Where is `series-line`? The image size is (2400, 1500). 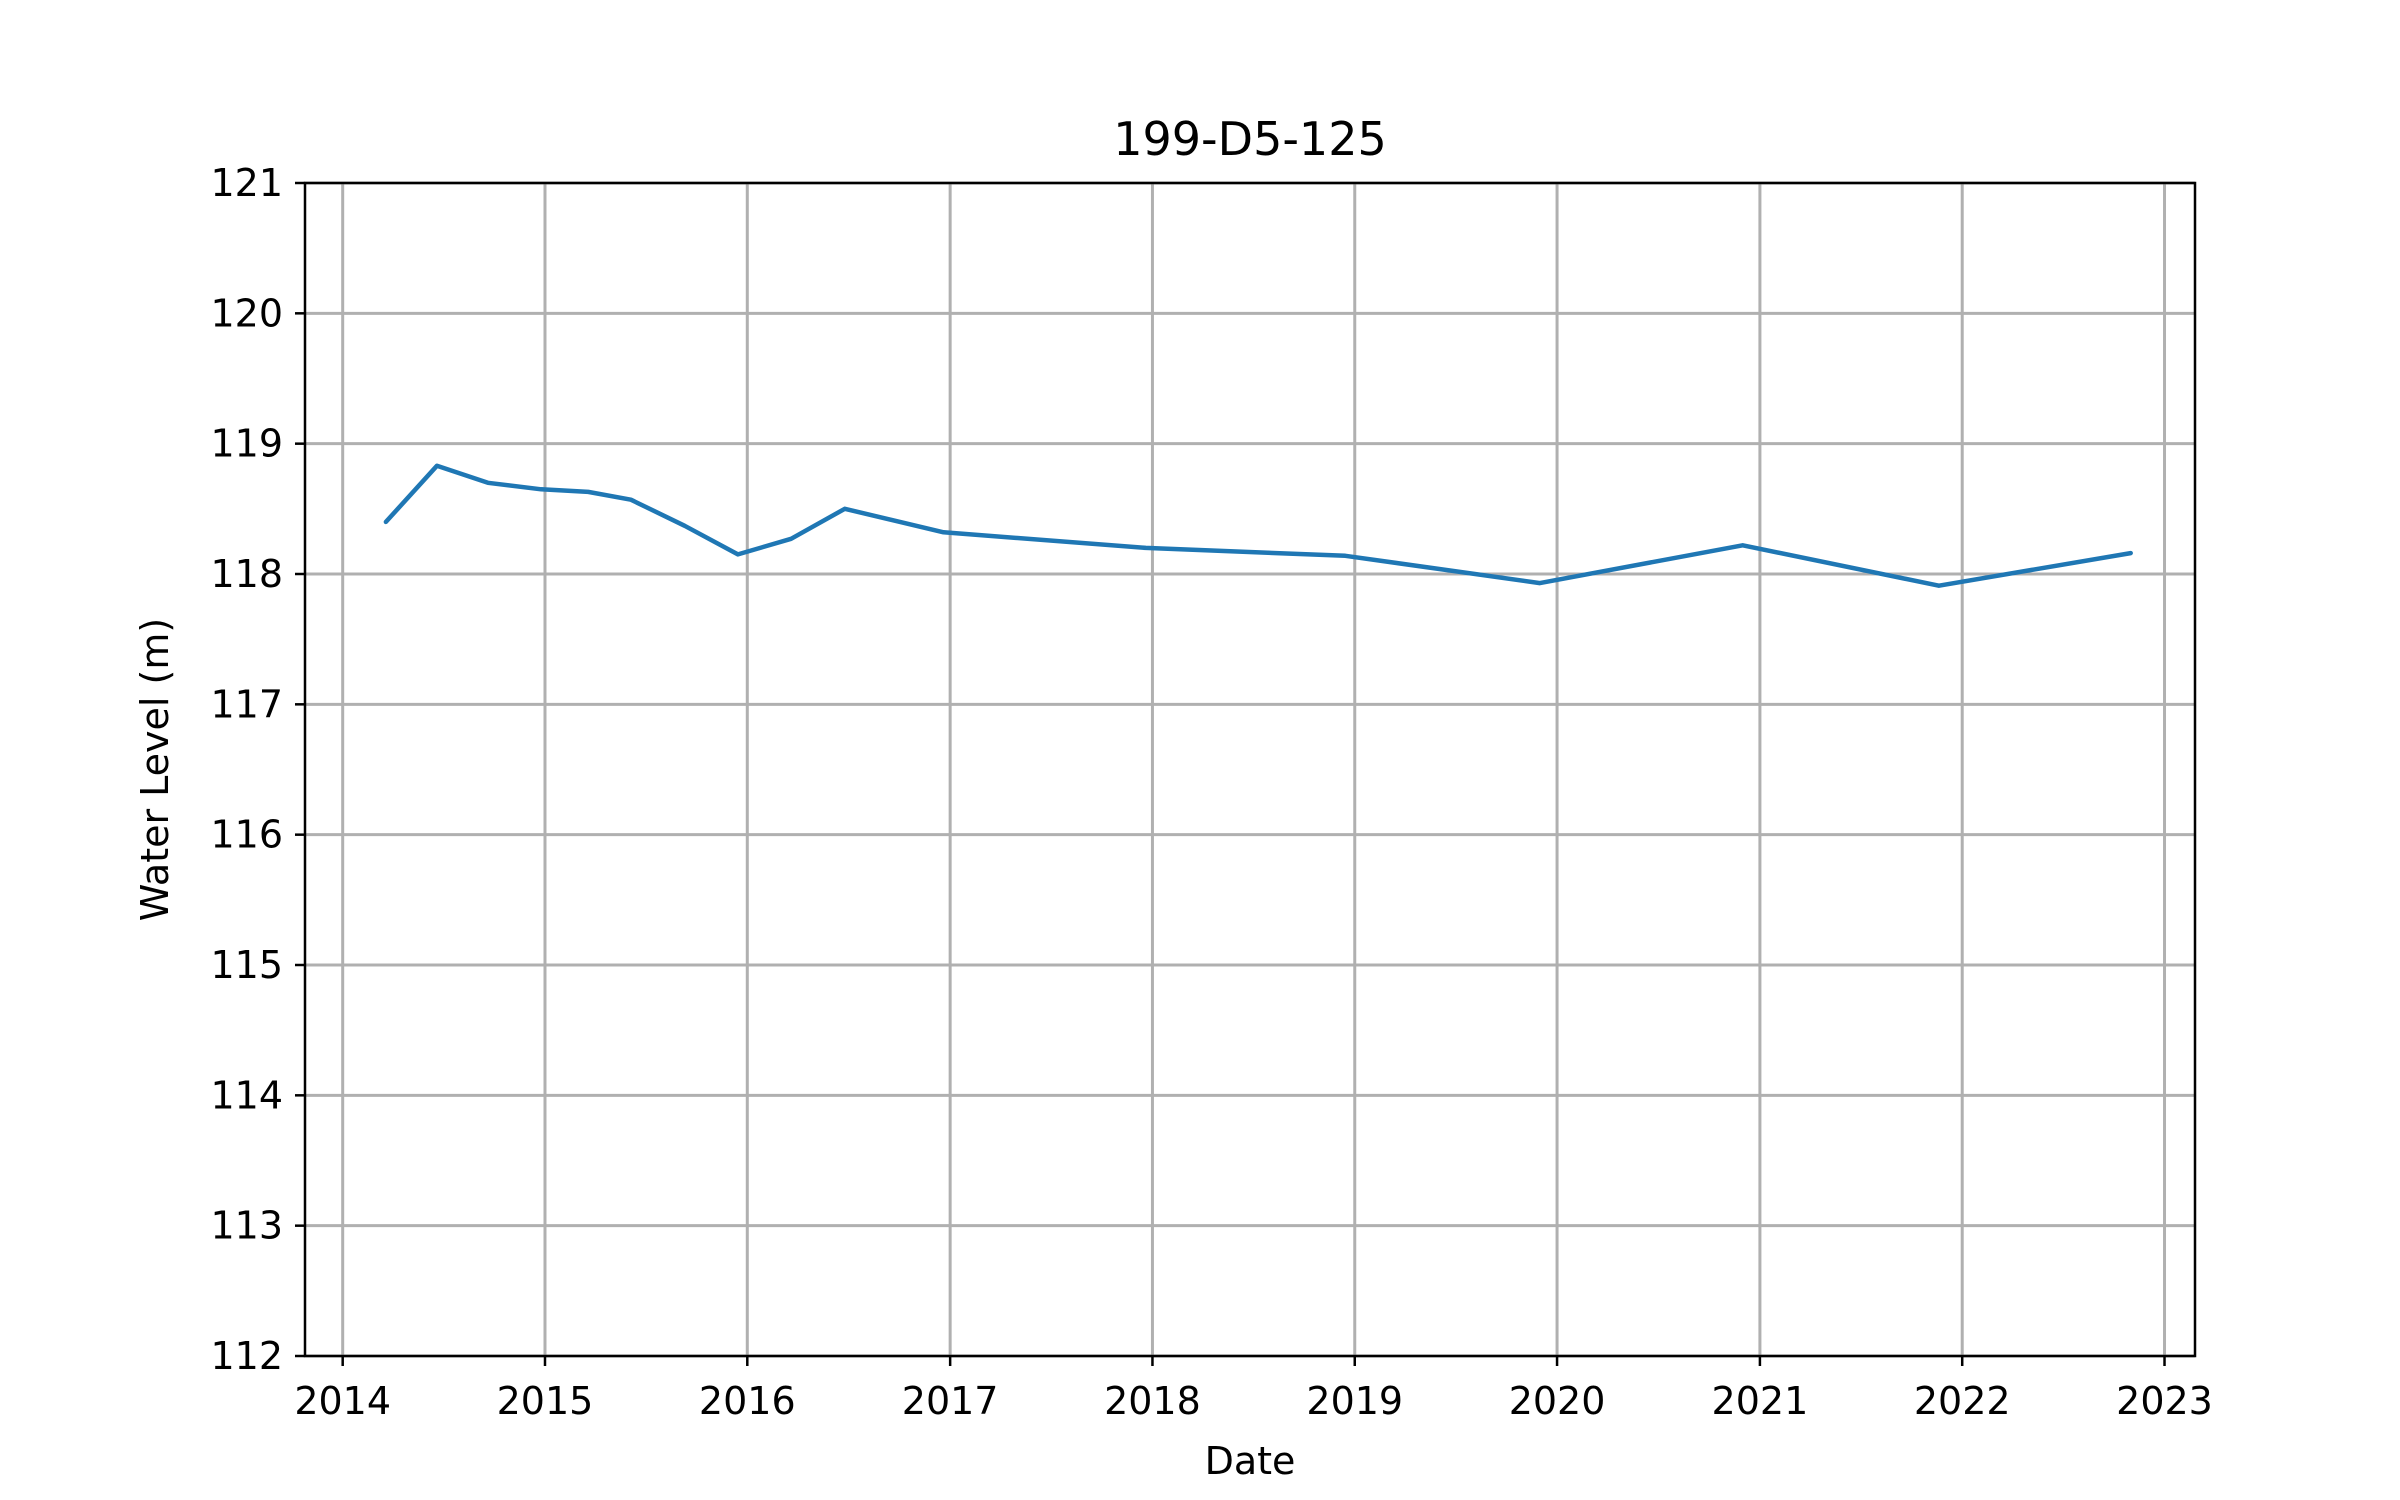 series-line is located at coordinates (1258, 525).